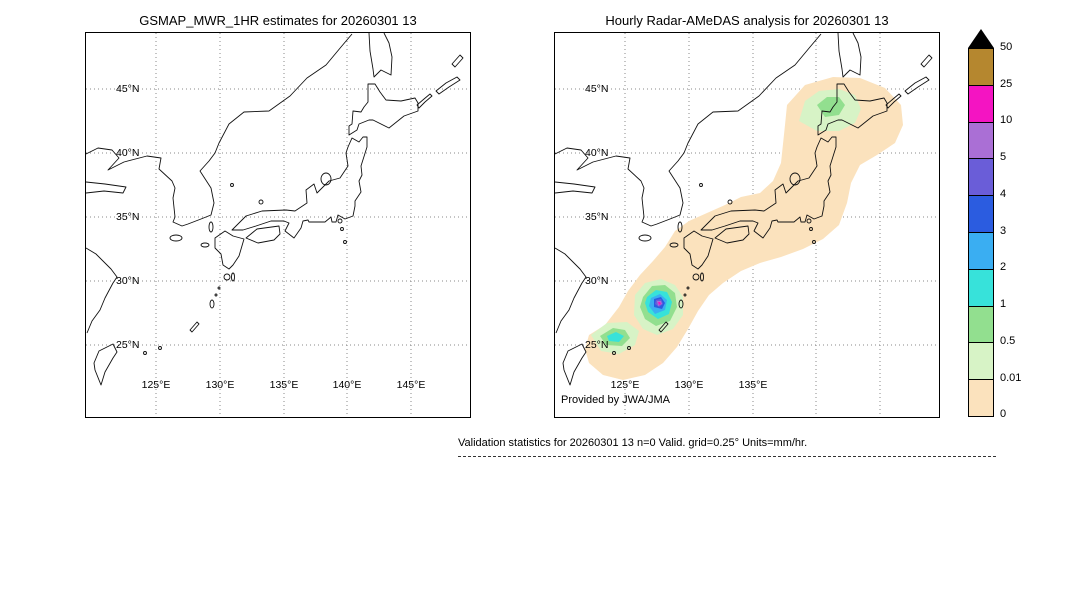 Image resolution: width=1080 pixels, height=612 pixels. I want to click on colorbar, so click(981, 232).